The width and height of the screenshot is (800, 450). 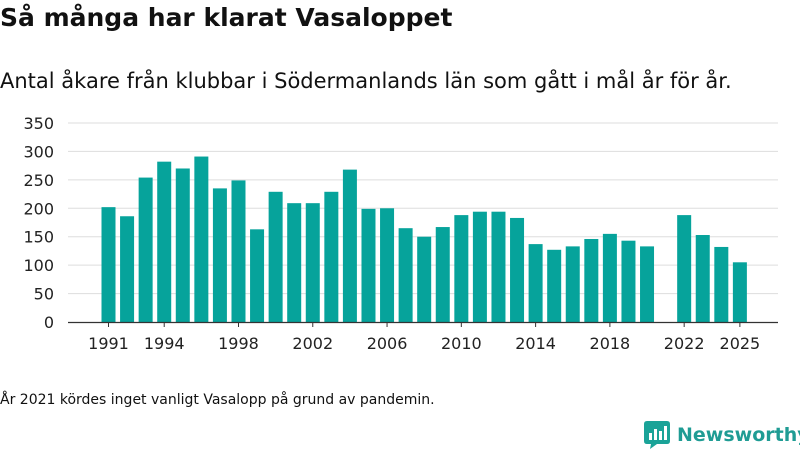 I want to click on newsworthy-logo: Newsworthy, so click(x=722, y=435).